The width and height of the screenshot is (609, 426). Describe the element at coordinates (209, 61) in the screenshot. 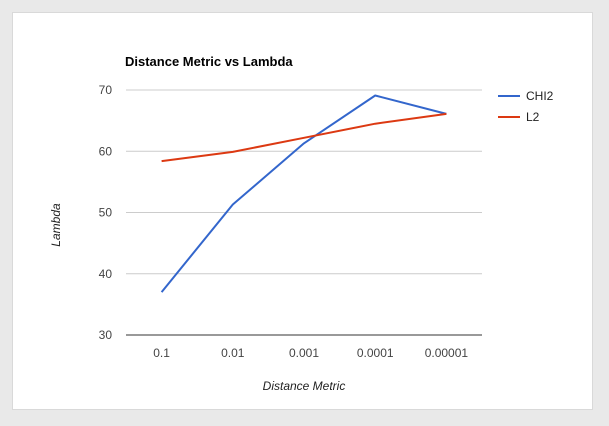

I see `chart-title: Distance Metric vs Lambda` at that location.